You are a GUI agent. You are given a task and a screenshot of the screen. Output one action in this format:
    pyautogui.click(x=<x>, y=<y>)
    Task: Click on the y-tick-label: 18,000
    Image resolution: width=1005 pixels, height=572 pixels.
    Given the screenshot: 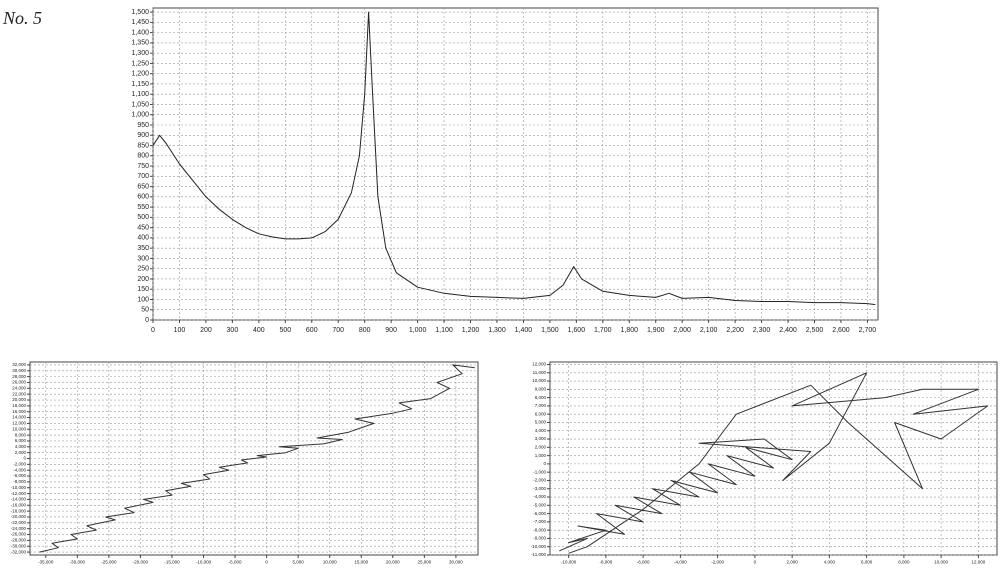 What is the action you would take?
    pyautogui.click(x=19, y=405)
    